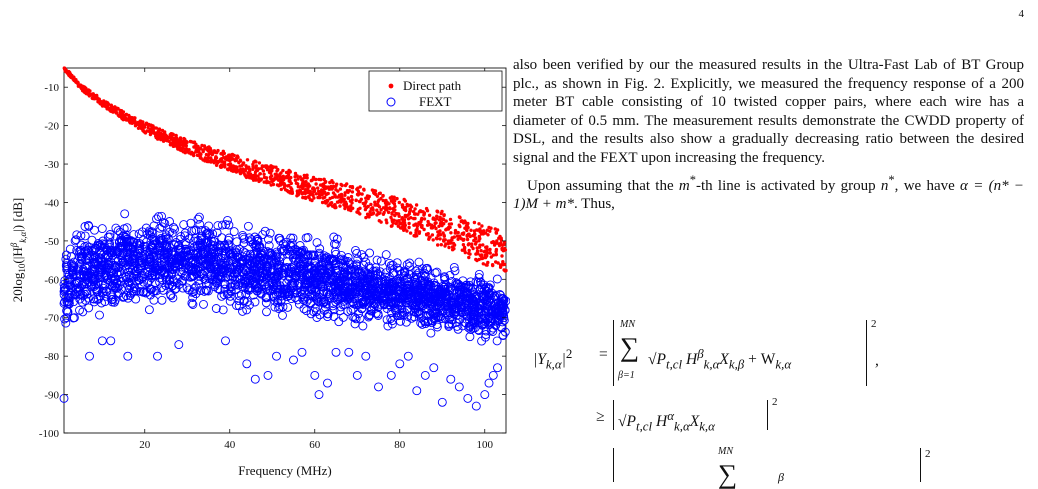  Describe the element at coordinates (627, 324) in the screenshot. I see `sum-upper-limit: MN` at that location.